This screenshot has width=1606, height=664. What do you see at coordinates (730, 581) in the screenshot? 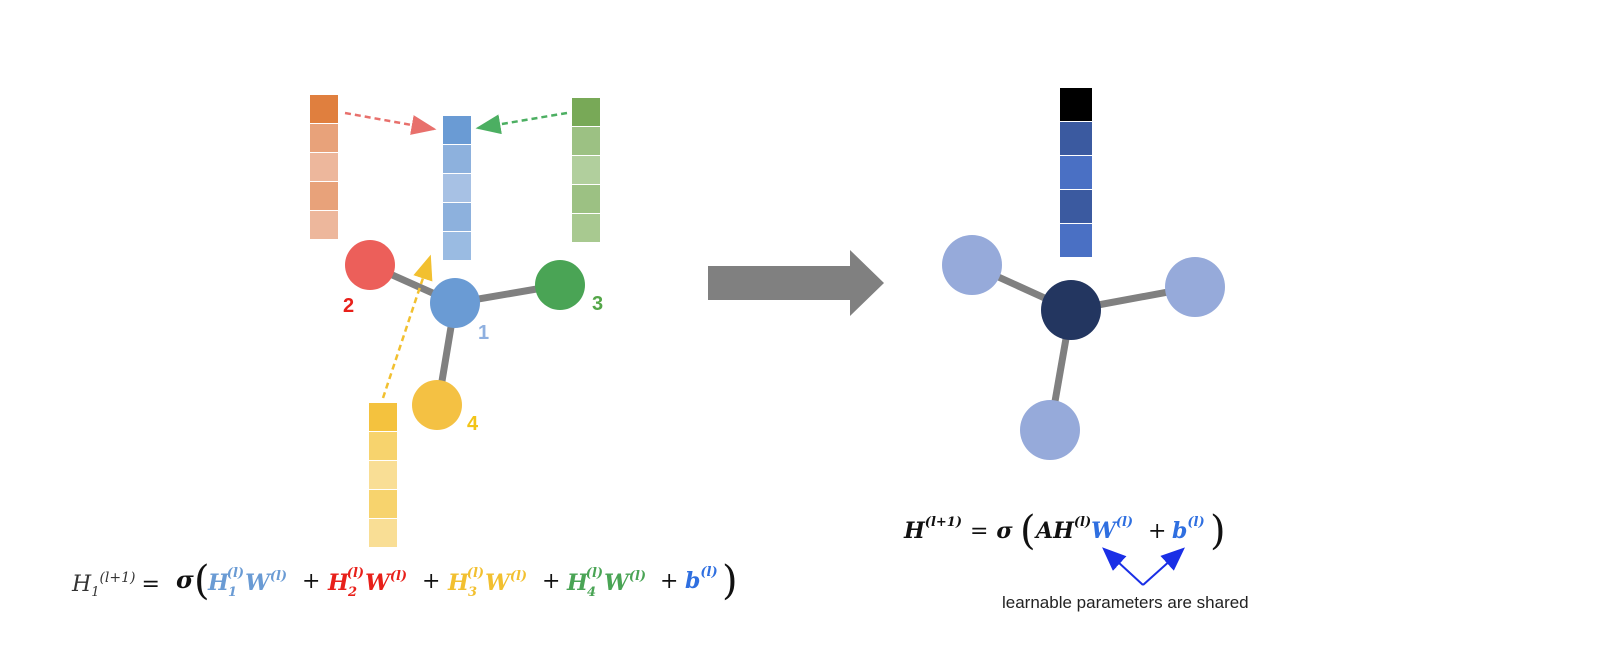
I see `eq-left-close-paren: )` at bounding box center [730, 581].